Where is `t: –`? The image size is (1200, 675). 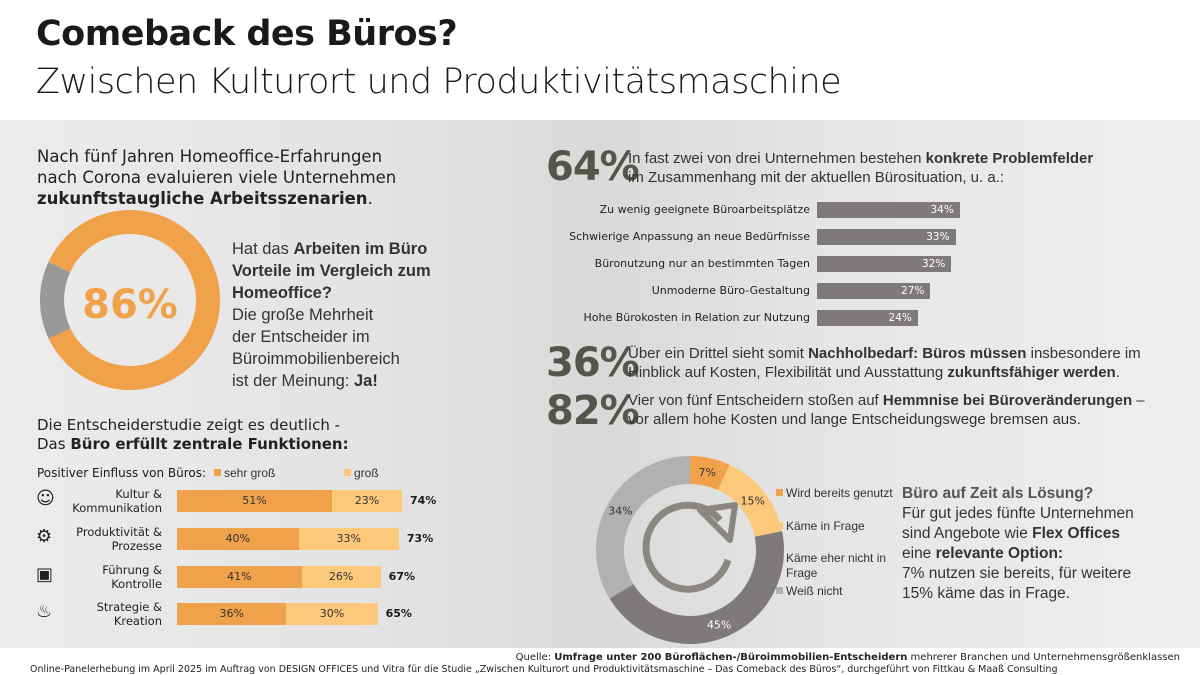
t: – is located at coordinates (1138, 400).